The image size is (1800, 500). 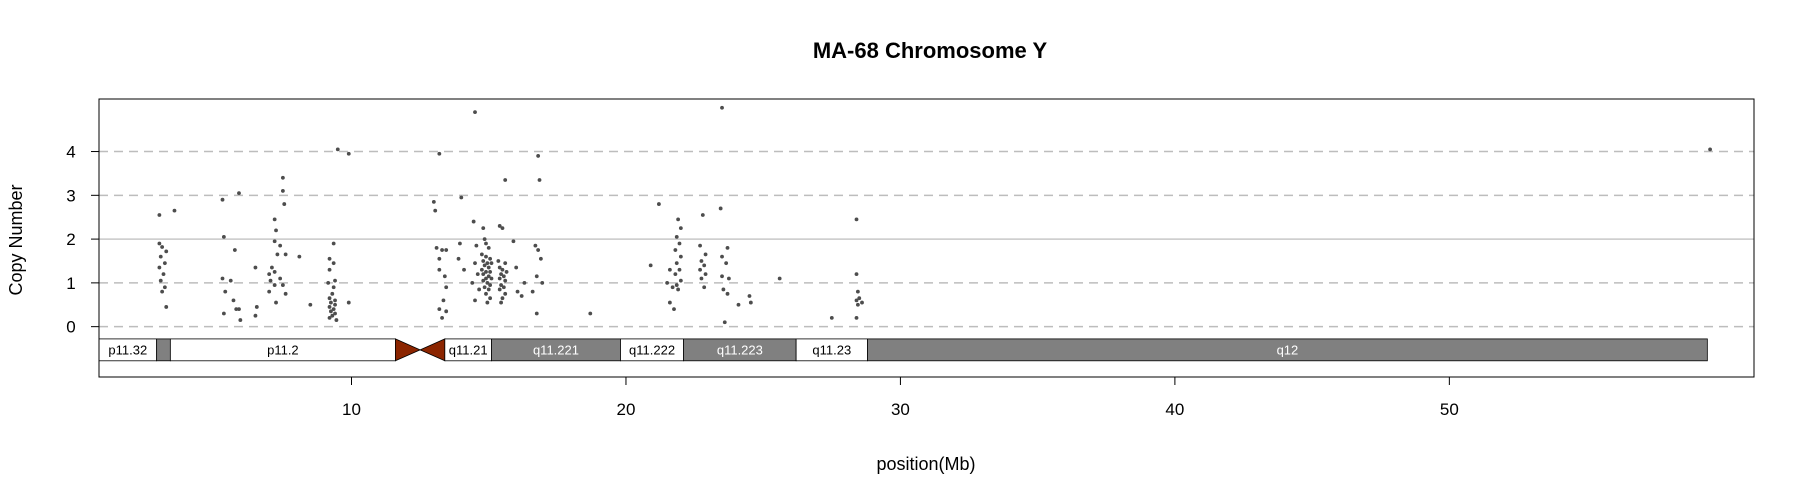 I want to click on y-tick-label: 3, so click(x=70, y=195).